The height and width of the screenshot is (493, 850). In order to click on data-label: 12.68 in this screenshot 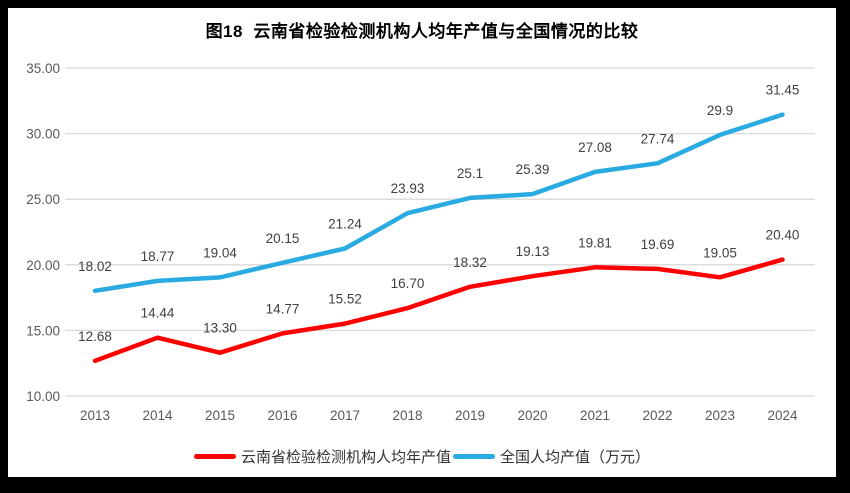, I will do `click(95, 336)`.